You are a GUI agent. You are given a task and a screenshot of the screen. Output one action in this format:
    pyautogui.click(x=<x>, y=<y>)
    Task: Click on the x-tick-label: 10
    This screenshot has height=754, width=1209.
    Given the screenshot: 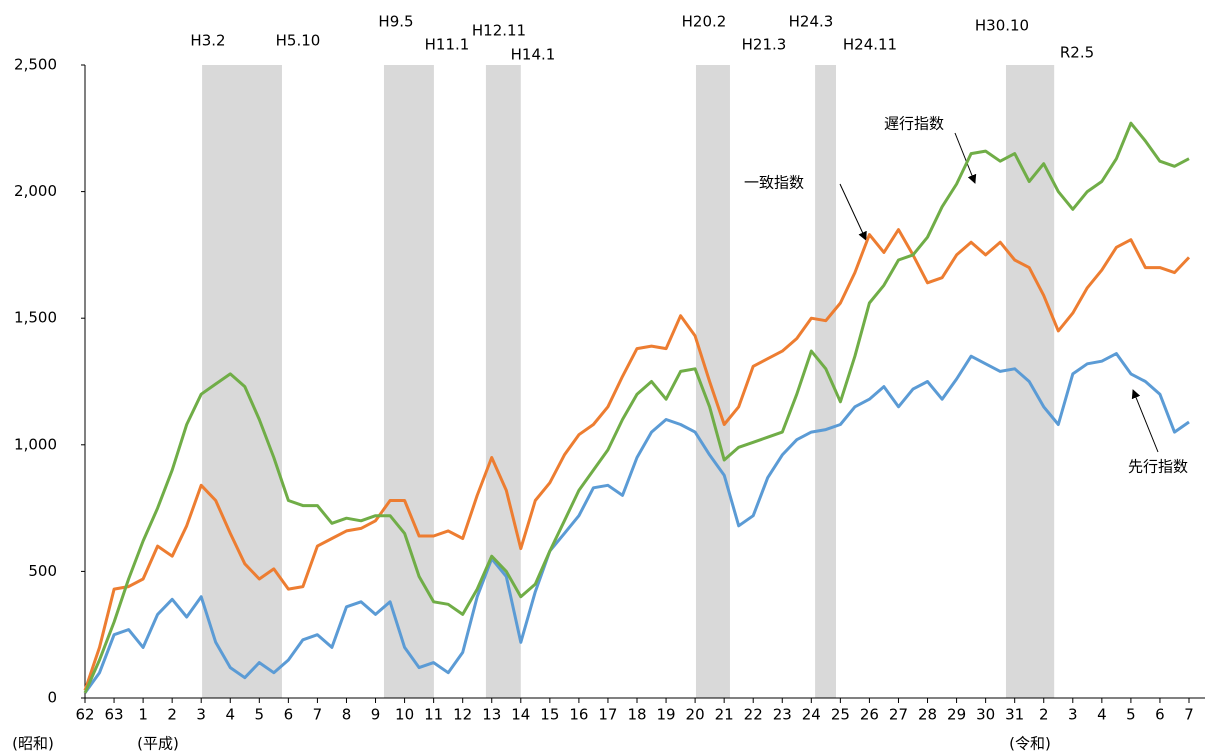 What is the action you would take?
    pyautogui.click(x=404, y=715)
    